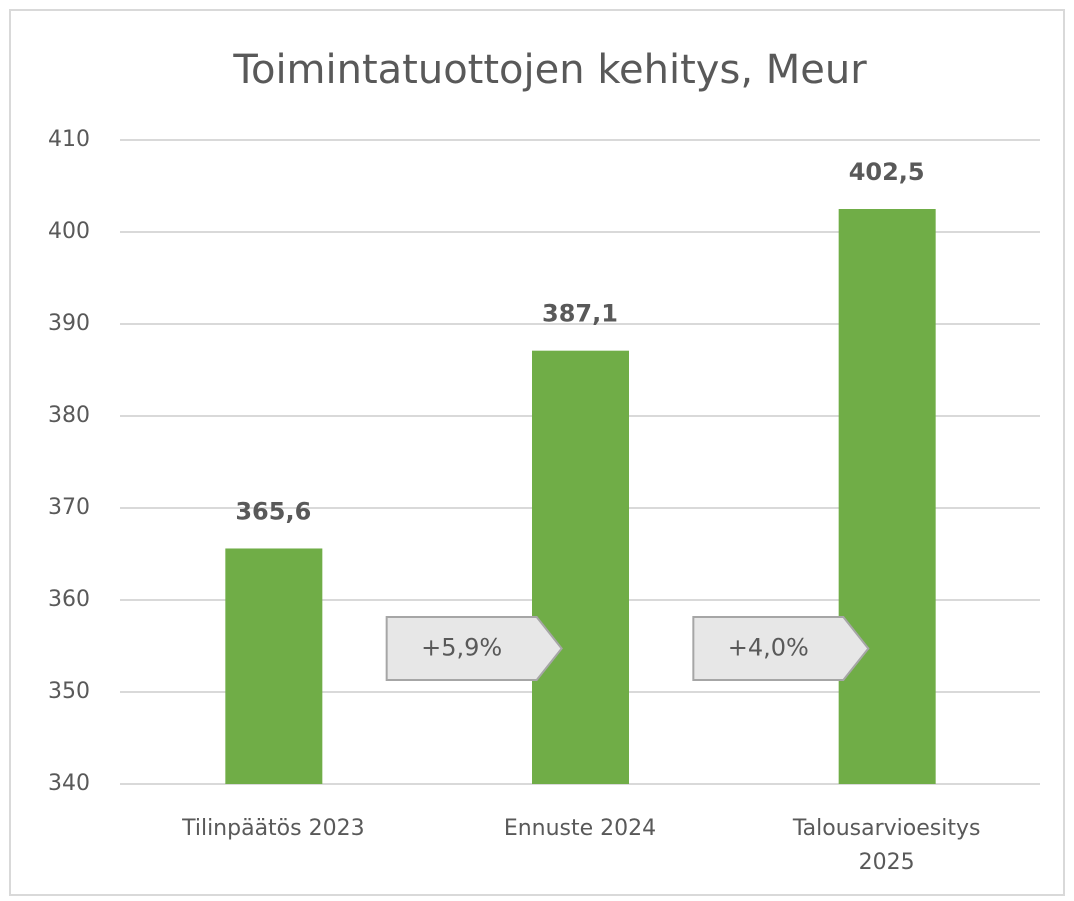 This screenshot has height=901, width=1074. What do you see at coordinates (69, 783) in the screenshot?
I see `y-tick-label: 340` at bounding box center [69, 783].